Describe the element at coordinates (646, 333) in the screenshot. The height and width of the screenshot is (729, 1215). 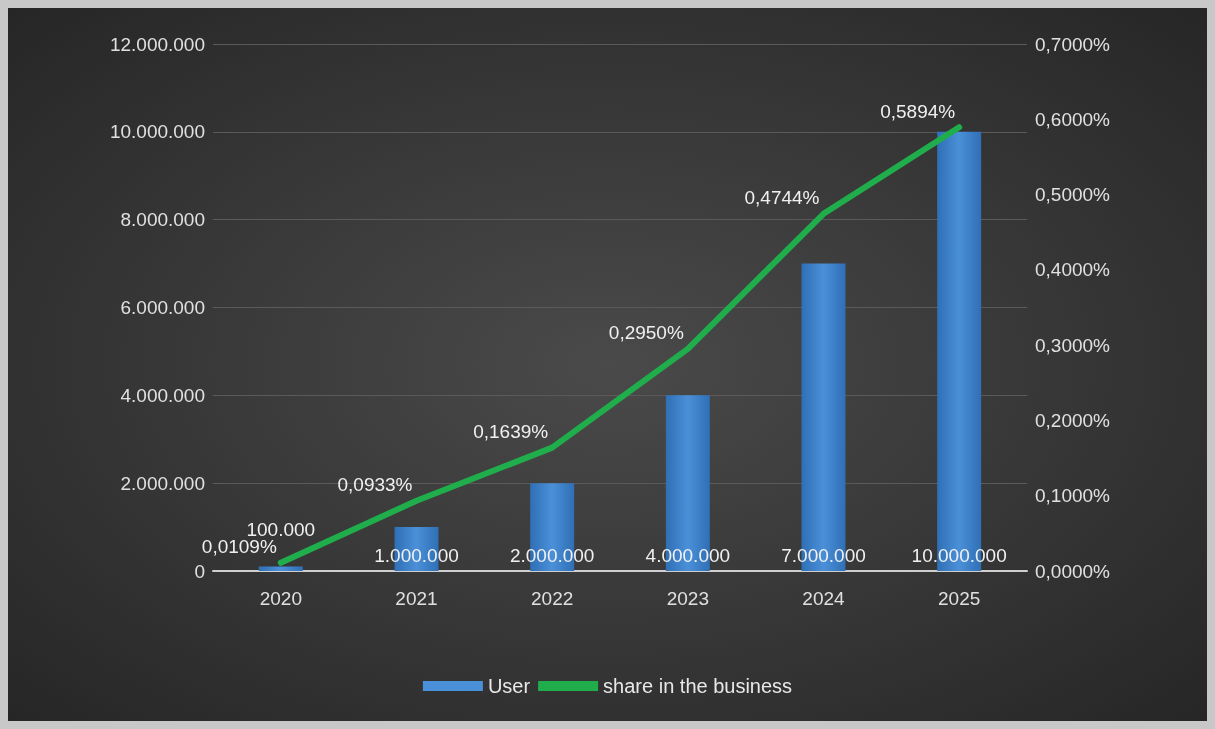
I see `data-label: 0,2950%` at that location.